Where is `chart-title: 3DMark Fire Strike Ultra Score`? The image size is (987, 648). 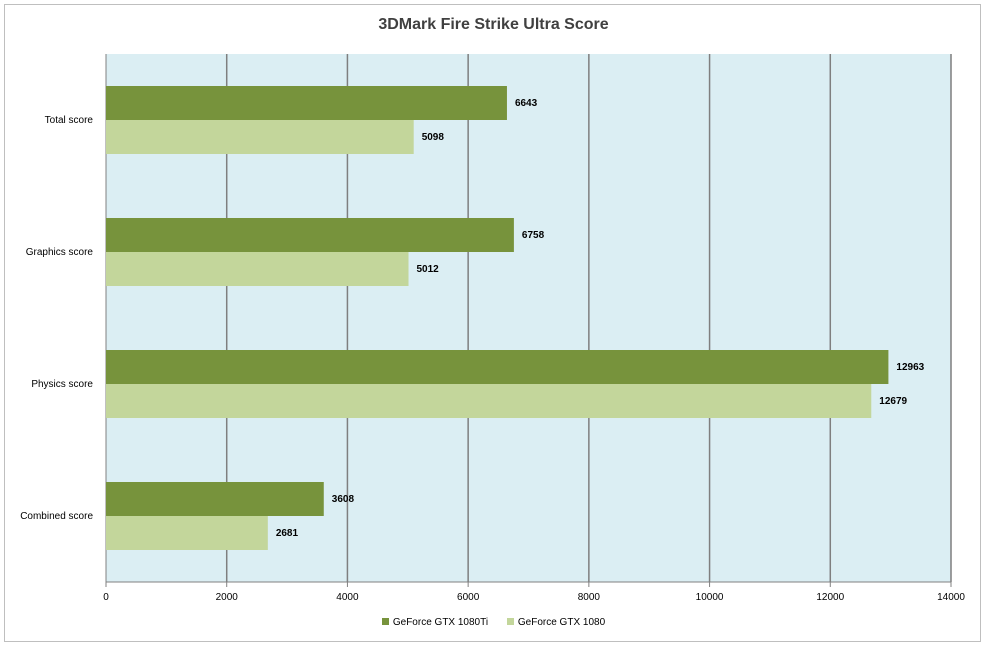 chart-title: 3DMark Fire Strike Ultra Score is located at coordinates (493, 24).